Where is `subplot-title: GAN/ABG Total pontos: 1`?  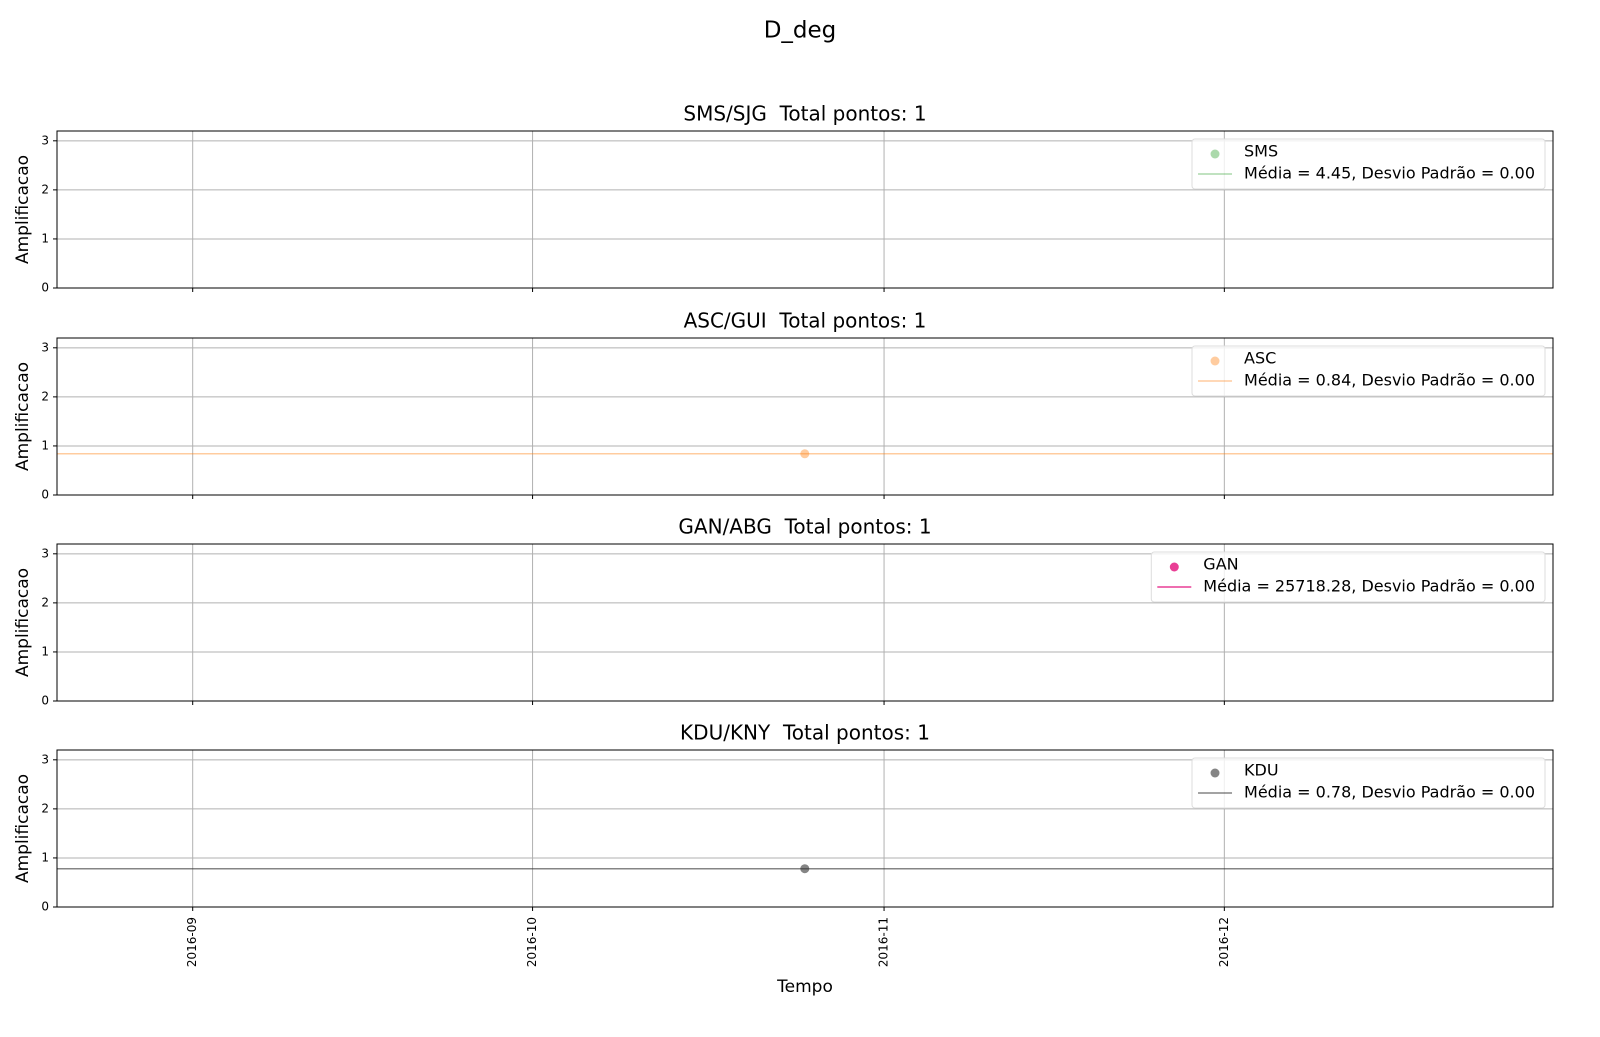 subplot-title: GAN/ABG Total pontos: 1 is located at coordinates (804, 527).